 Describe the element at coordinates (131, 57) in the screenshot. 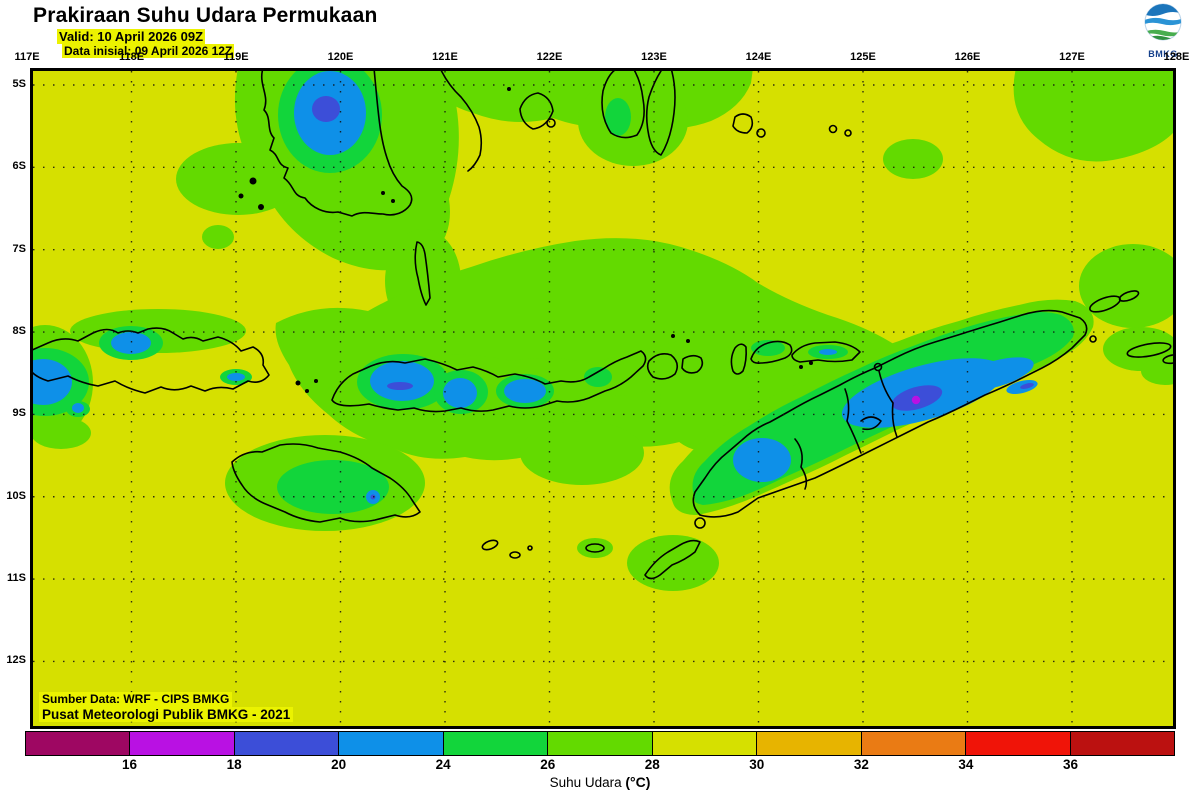

I see `lon-tick-label: 118E` at that location.